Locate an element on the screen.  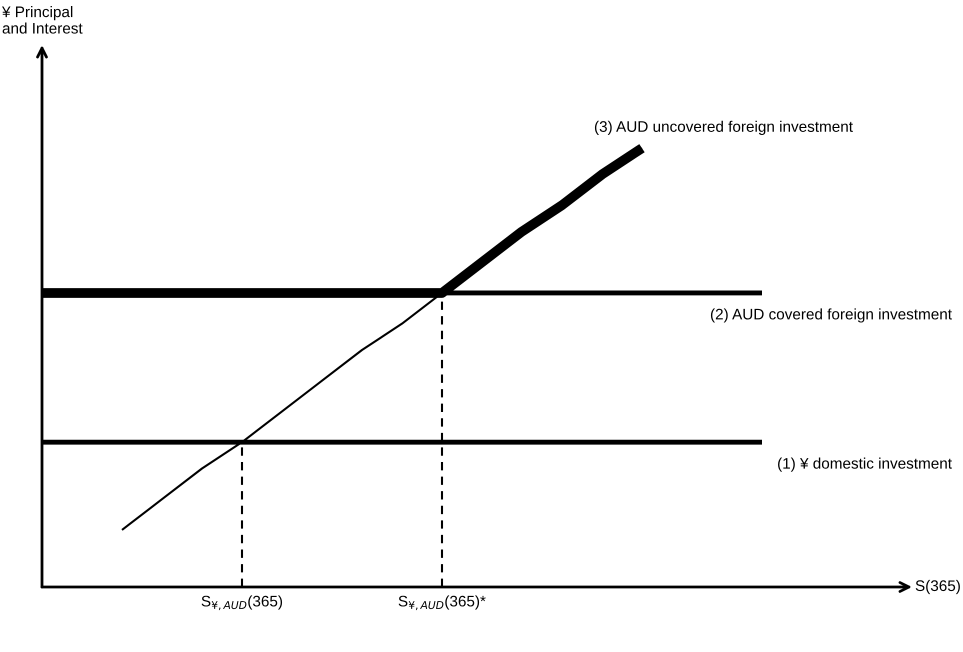
text: ¥ Principal and Interest is located at coordinates (42, 20).